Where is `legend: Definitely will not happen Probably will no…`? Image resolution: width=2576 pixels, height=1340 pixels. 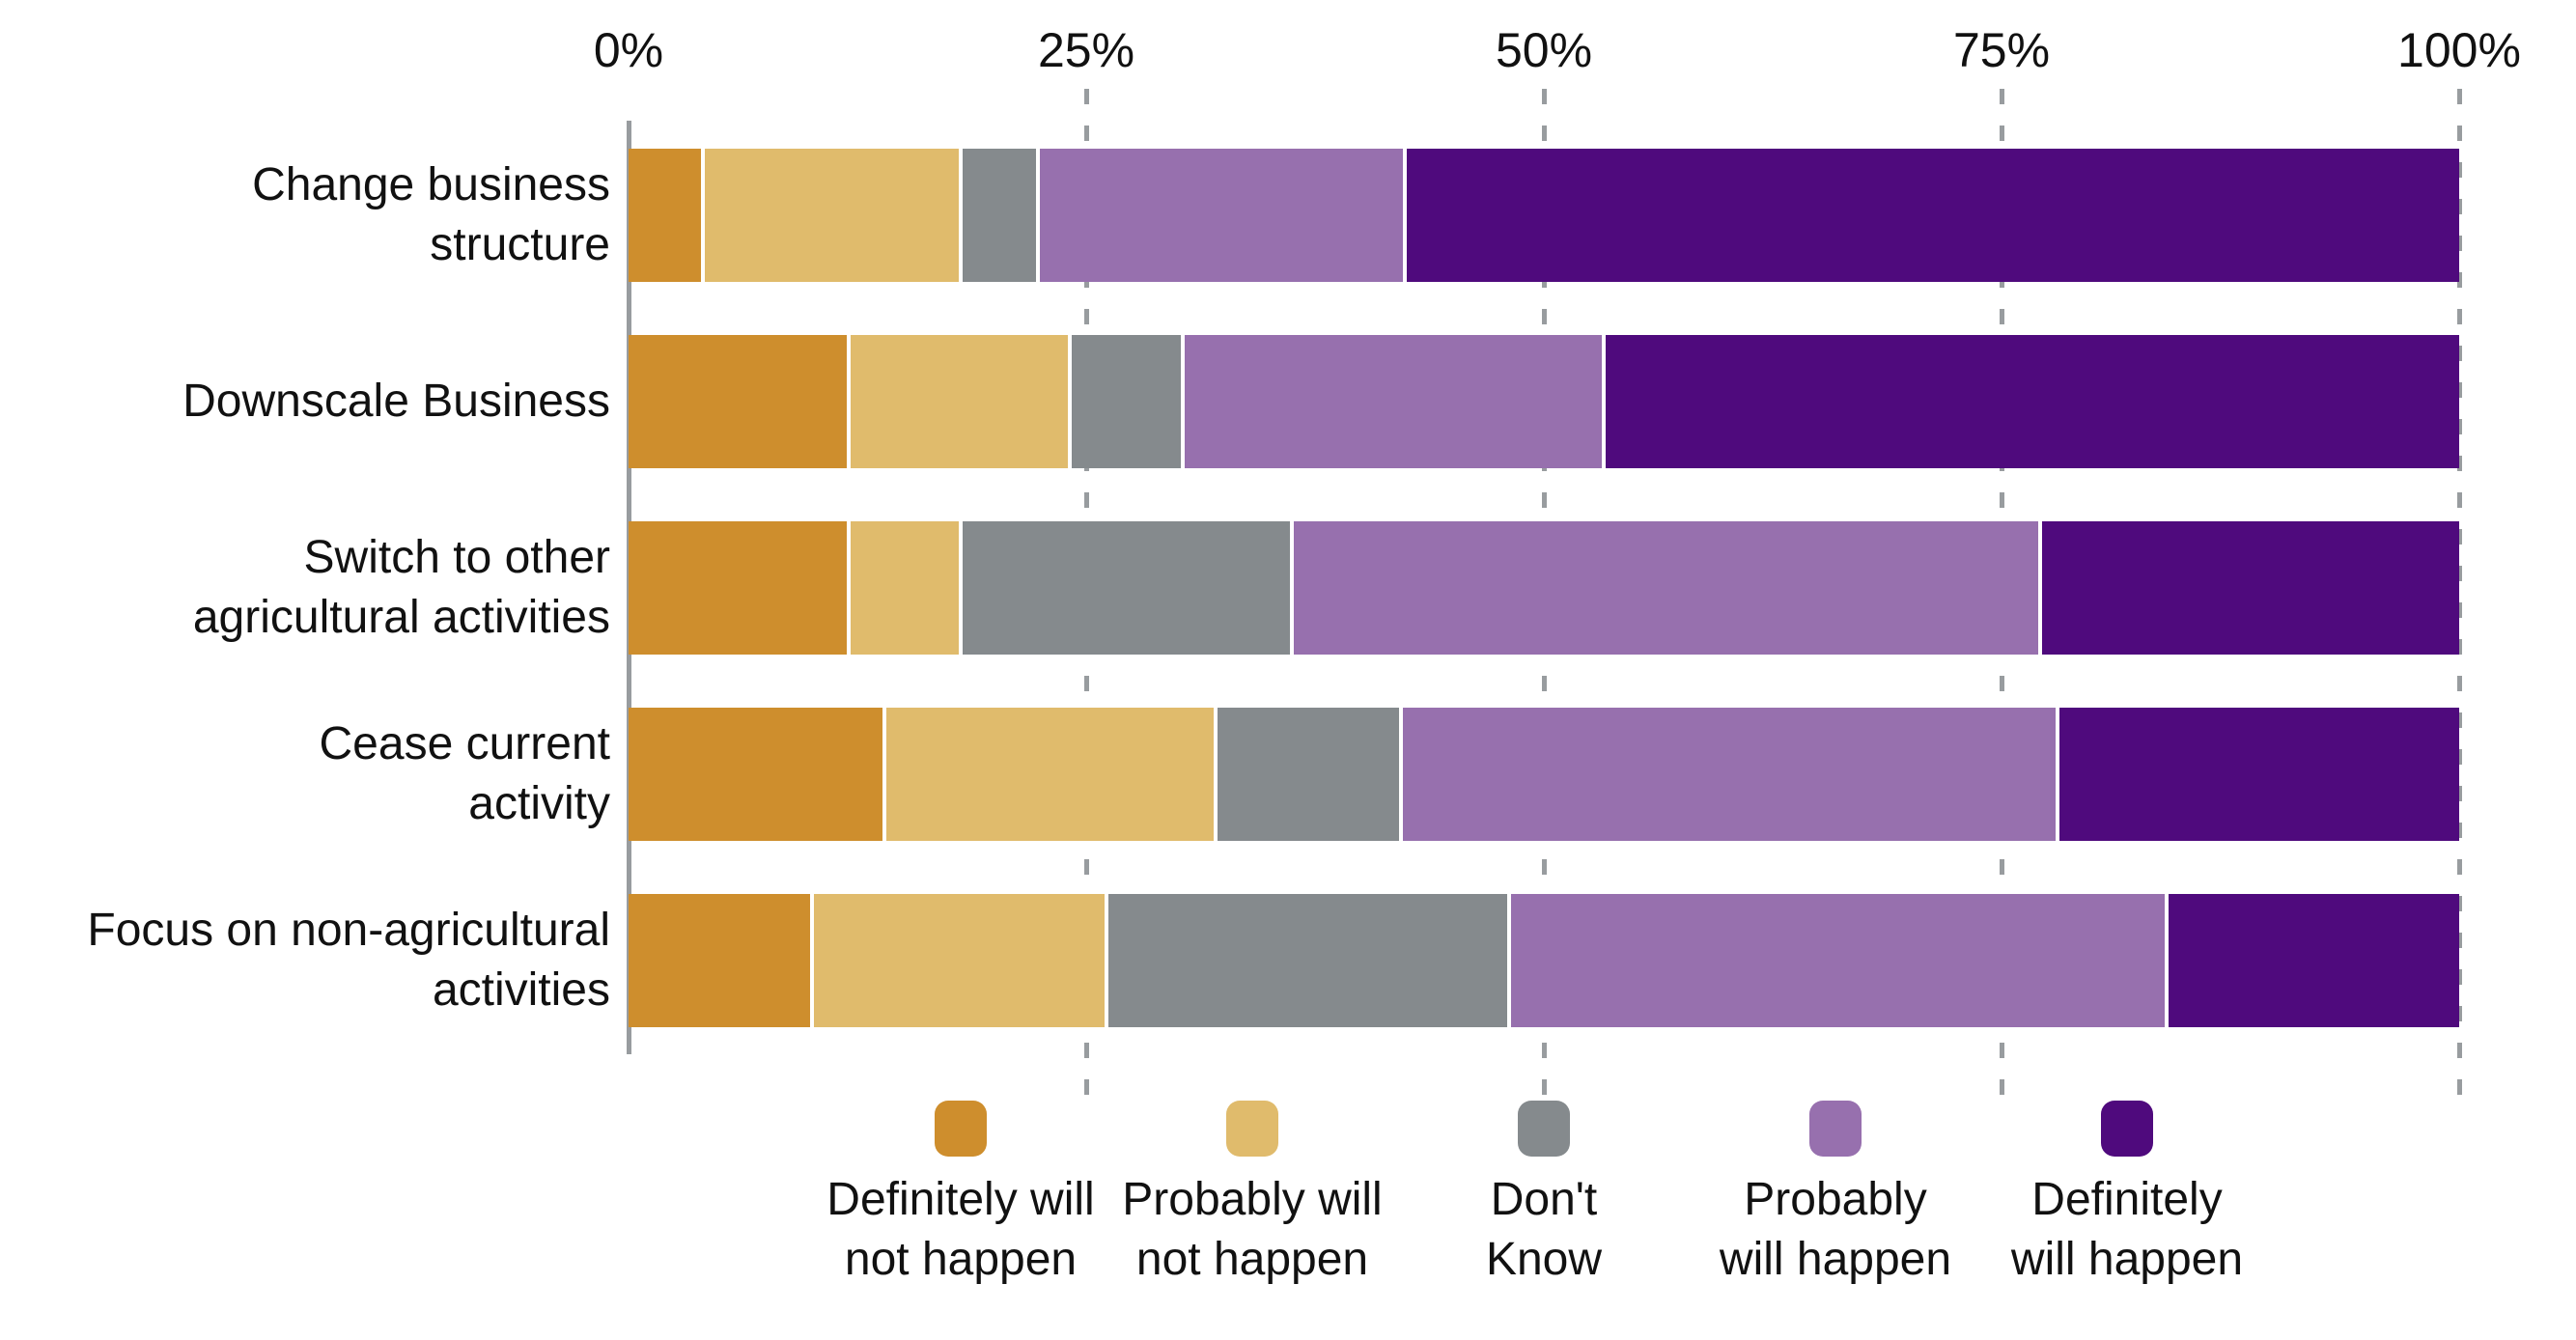 legend: Definitely will not happen Probably will no… is located at coordinates (1544, 1195).